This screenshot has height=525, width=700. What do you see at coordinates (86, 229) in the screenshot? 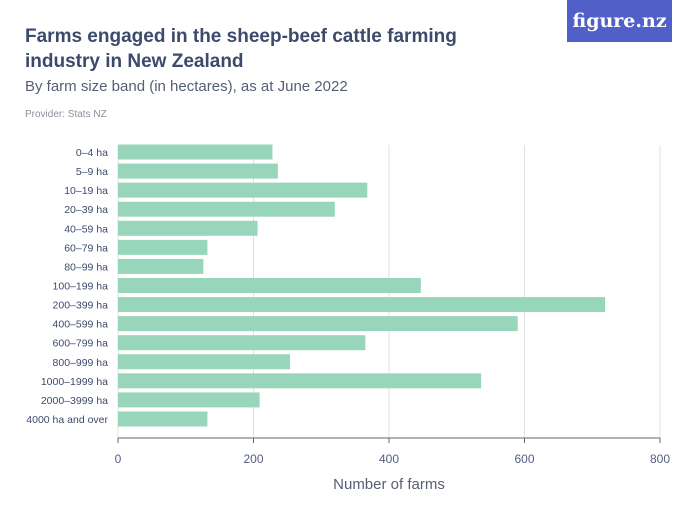
I see `category-label: 40–59 ha` at bounding box center [86, 229].